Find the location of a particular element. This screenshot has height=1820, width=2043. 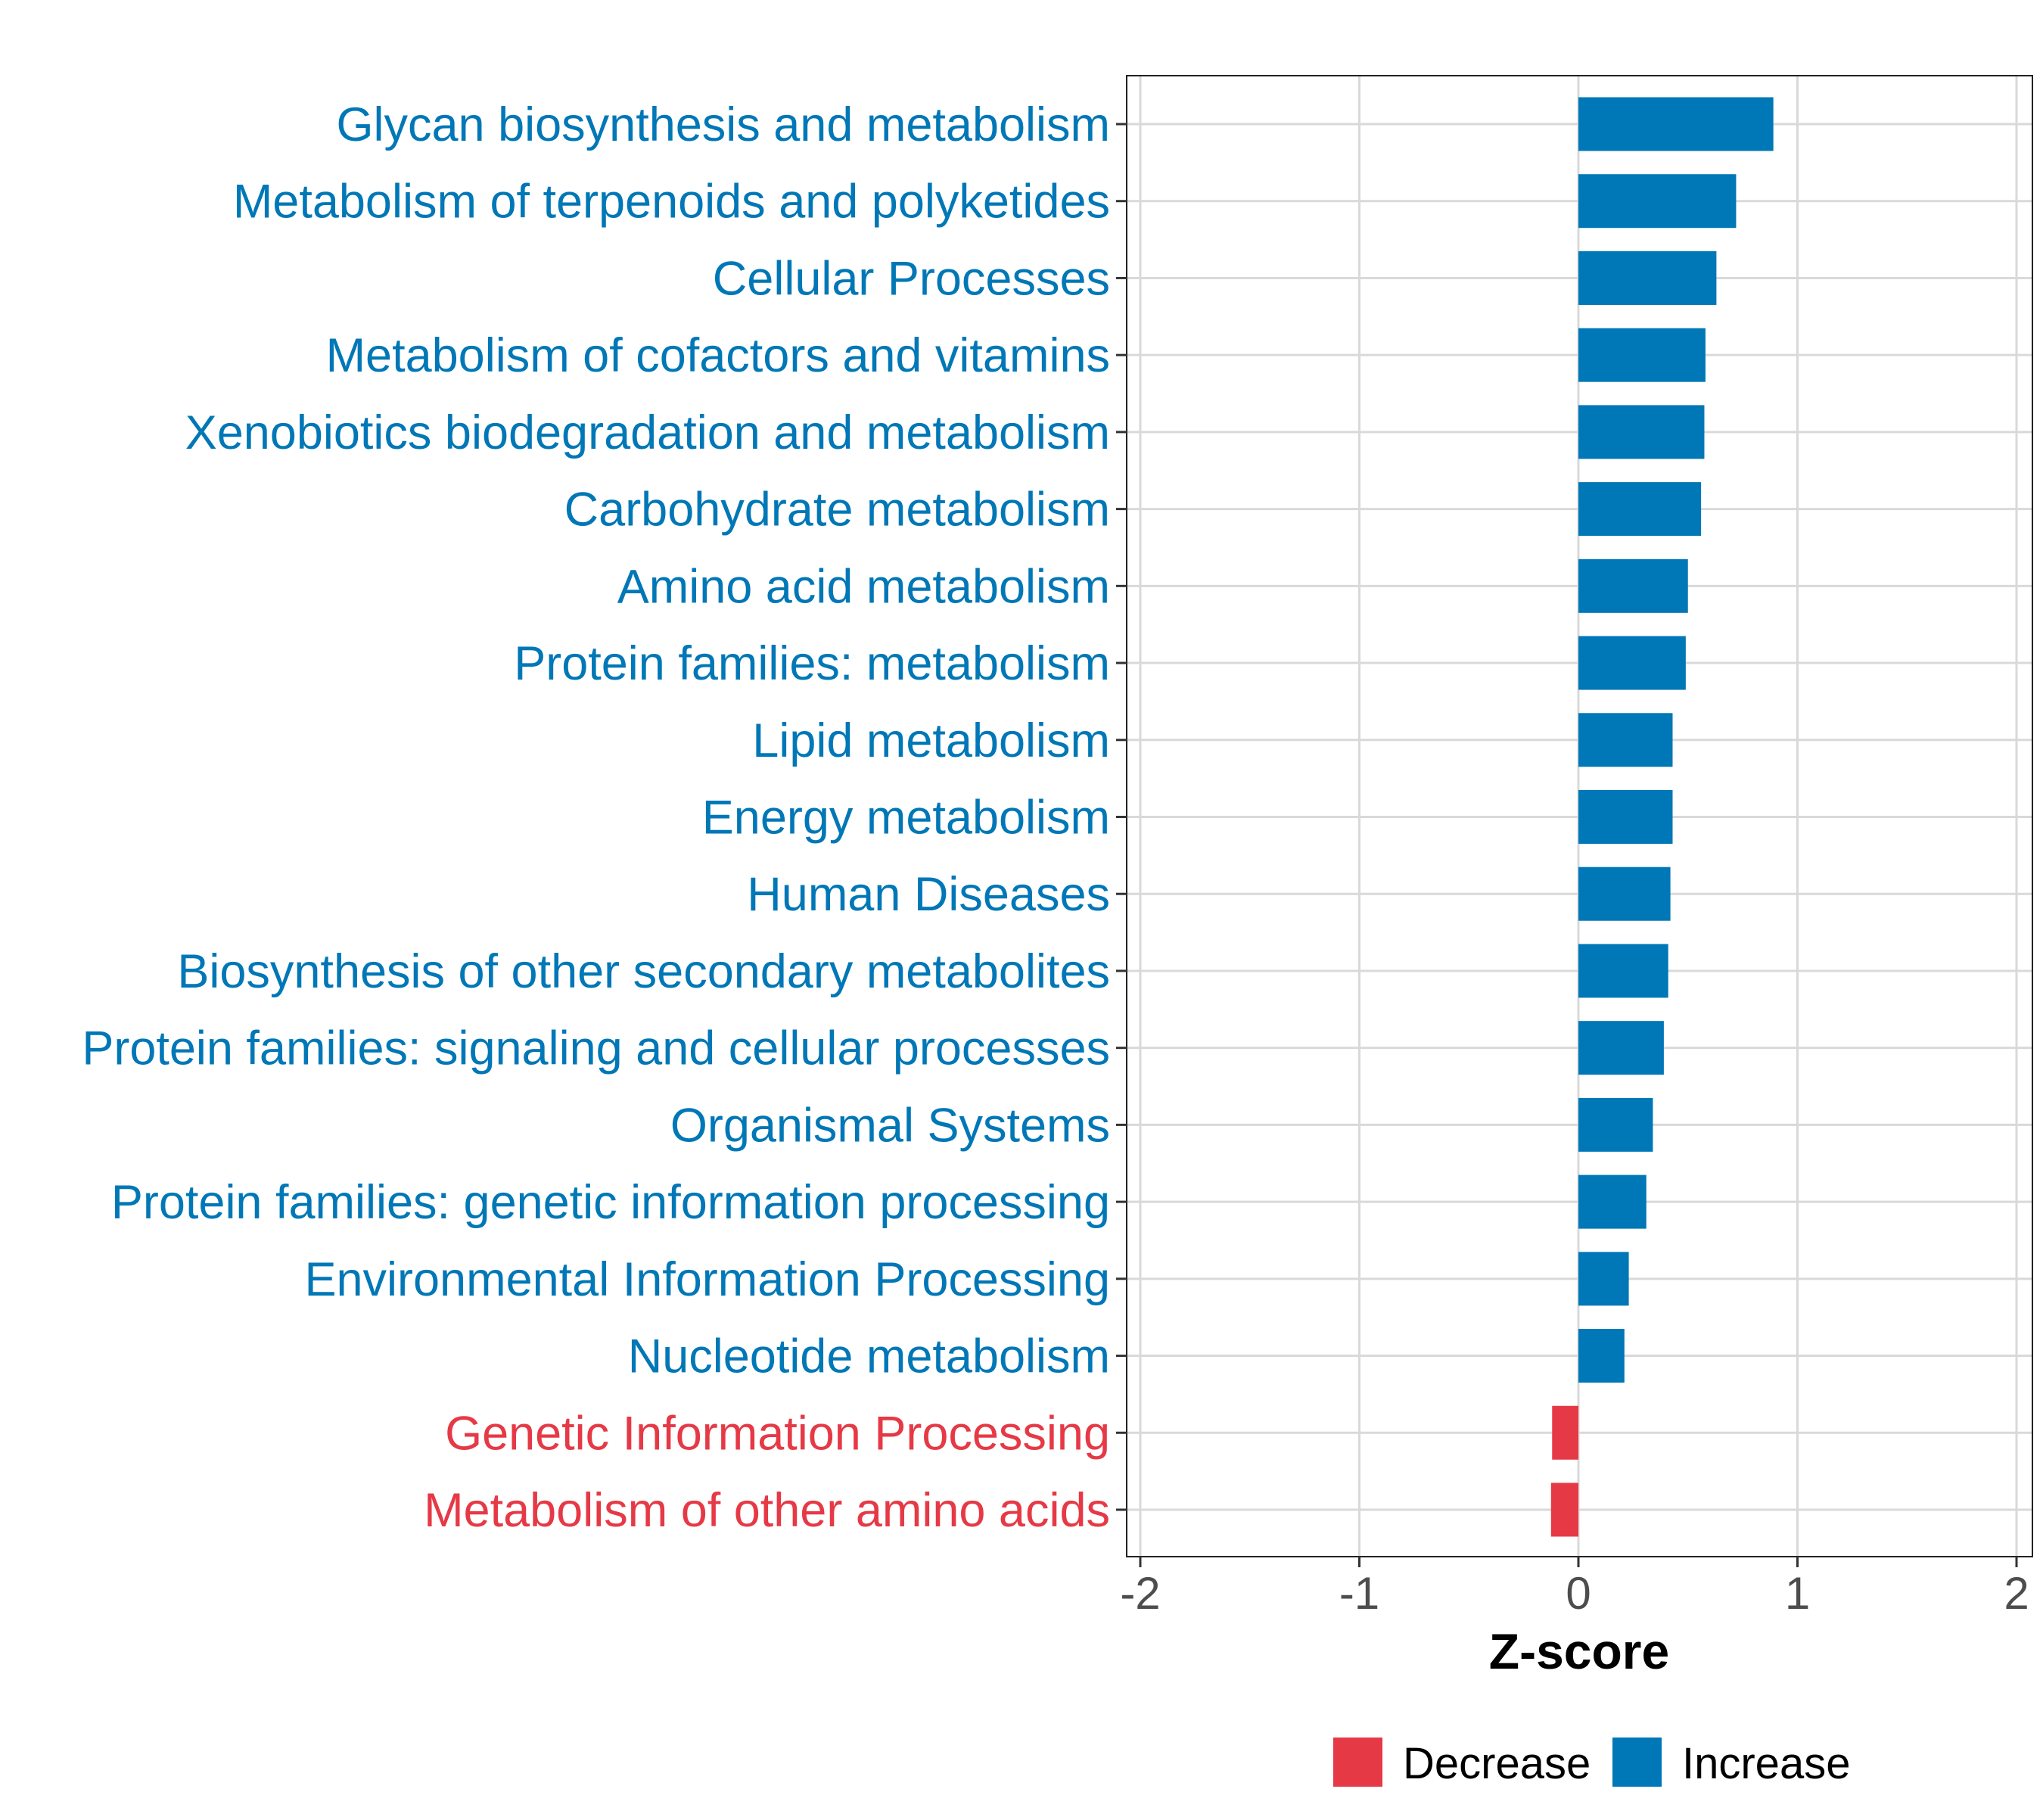

bar-organismal-systems is located at coordinates (1616, 1124).